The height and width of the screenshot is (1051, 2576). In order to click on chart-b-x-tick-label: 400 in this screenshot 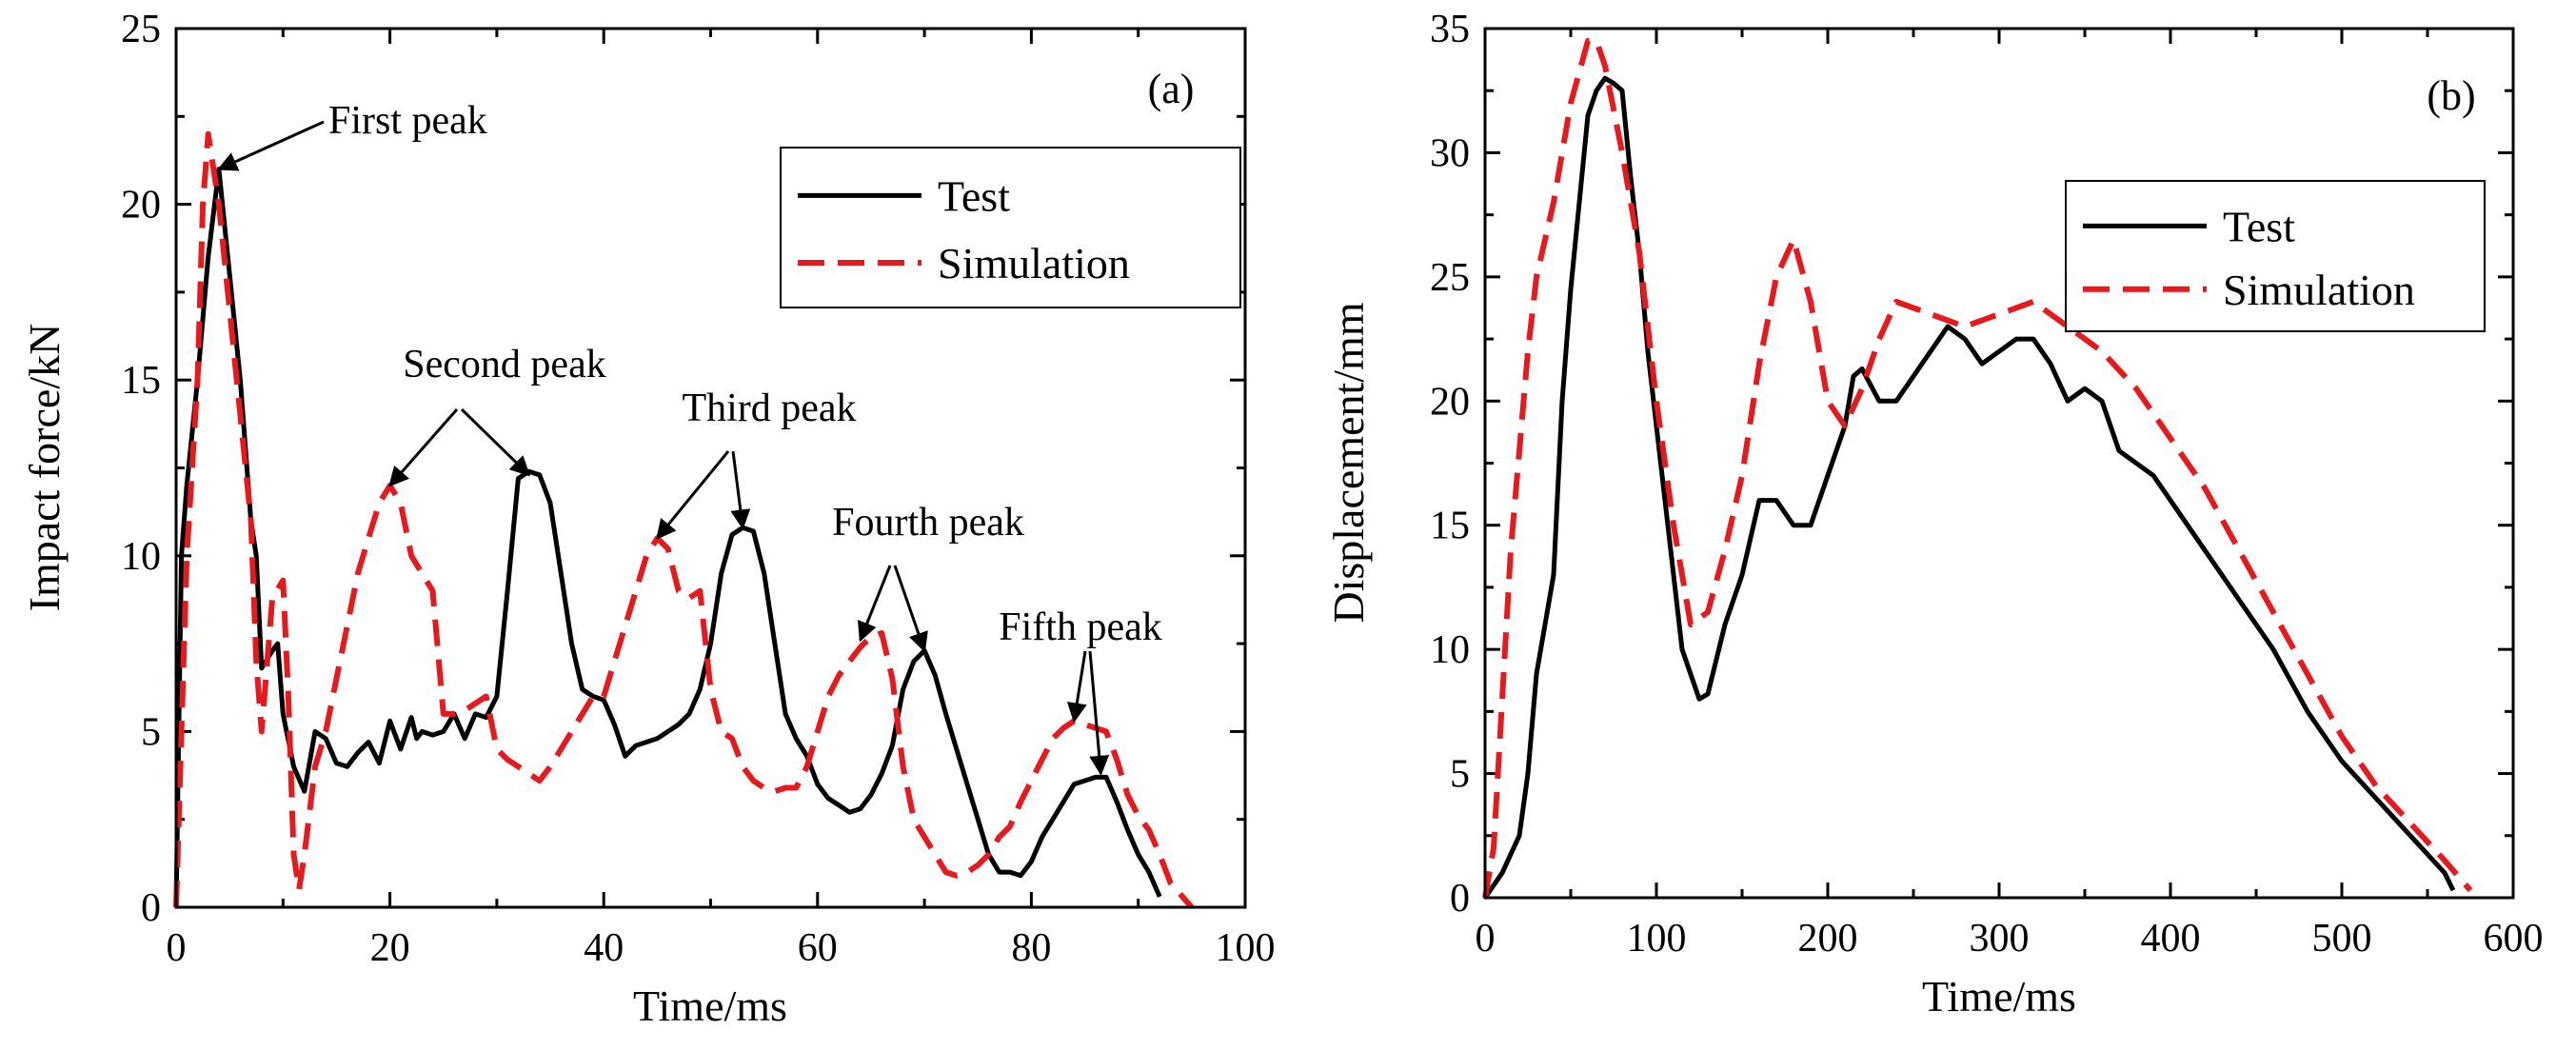, I will do `click(2171, 939)`.